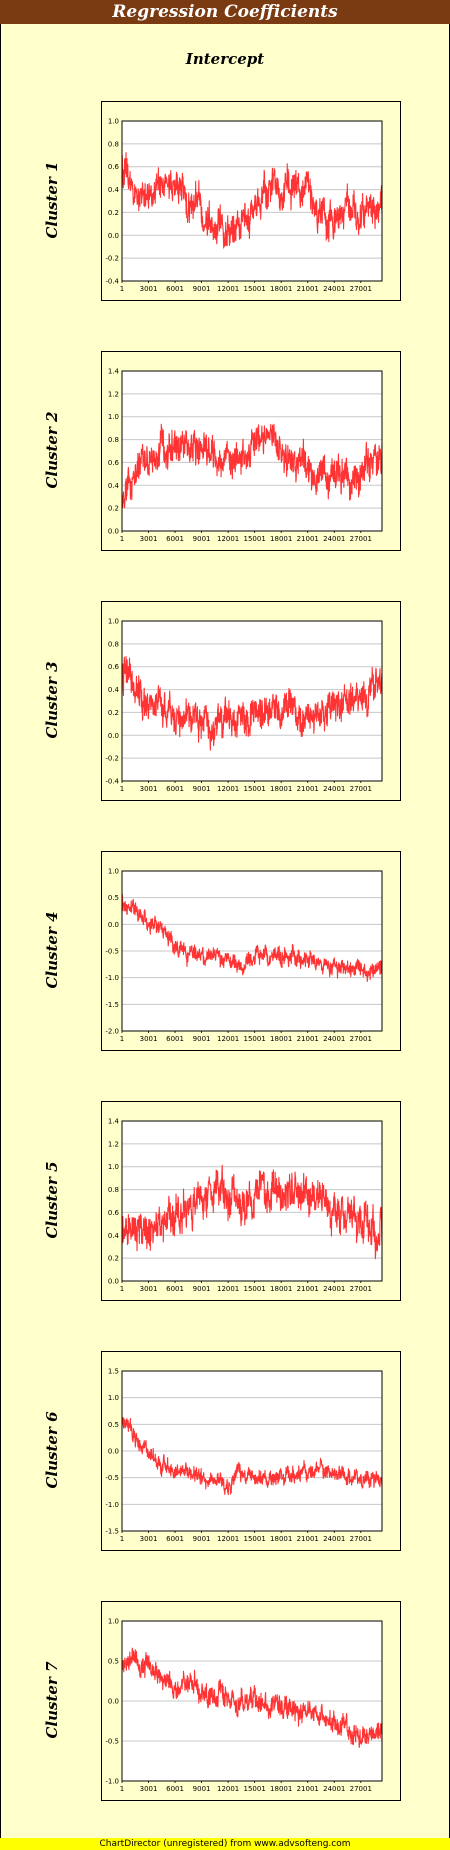  What do you see at coordinates (112, 1032) in the screenshot?
I see `y-tick-label: -2.0` at bounding box center [112, 1032].